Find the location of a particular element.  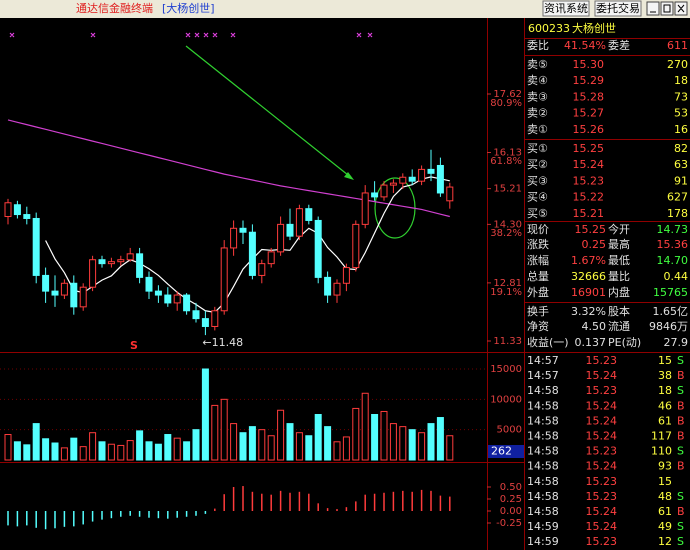

button-label: 资讯系统 is located at coordinates (566, 8).